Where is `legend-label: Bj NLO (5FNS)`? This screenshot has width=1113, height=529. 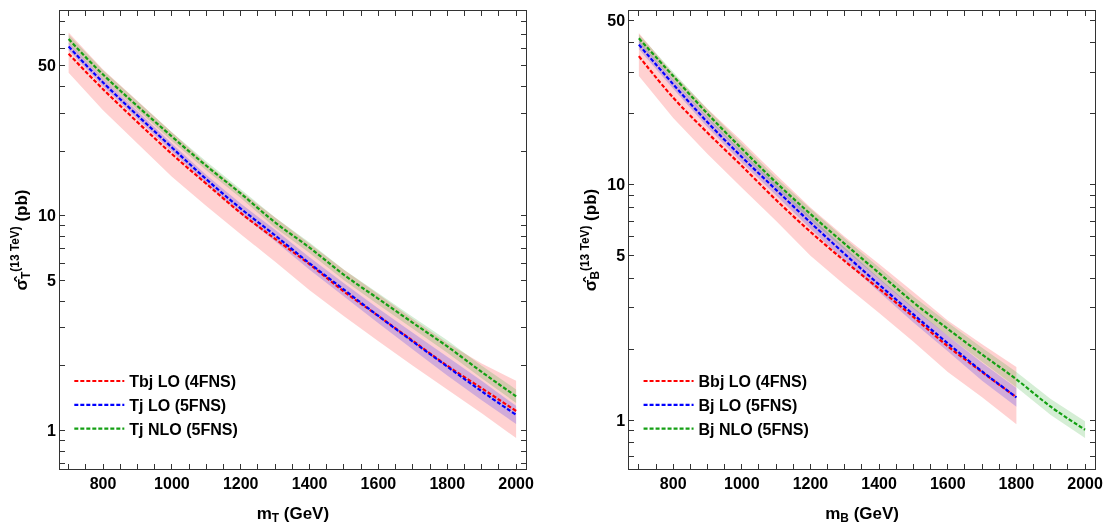
legend-label: Bj NLO (5FNS) is located at coordinates (753, 429).